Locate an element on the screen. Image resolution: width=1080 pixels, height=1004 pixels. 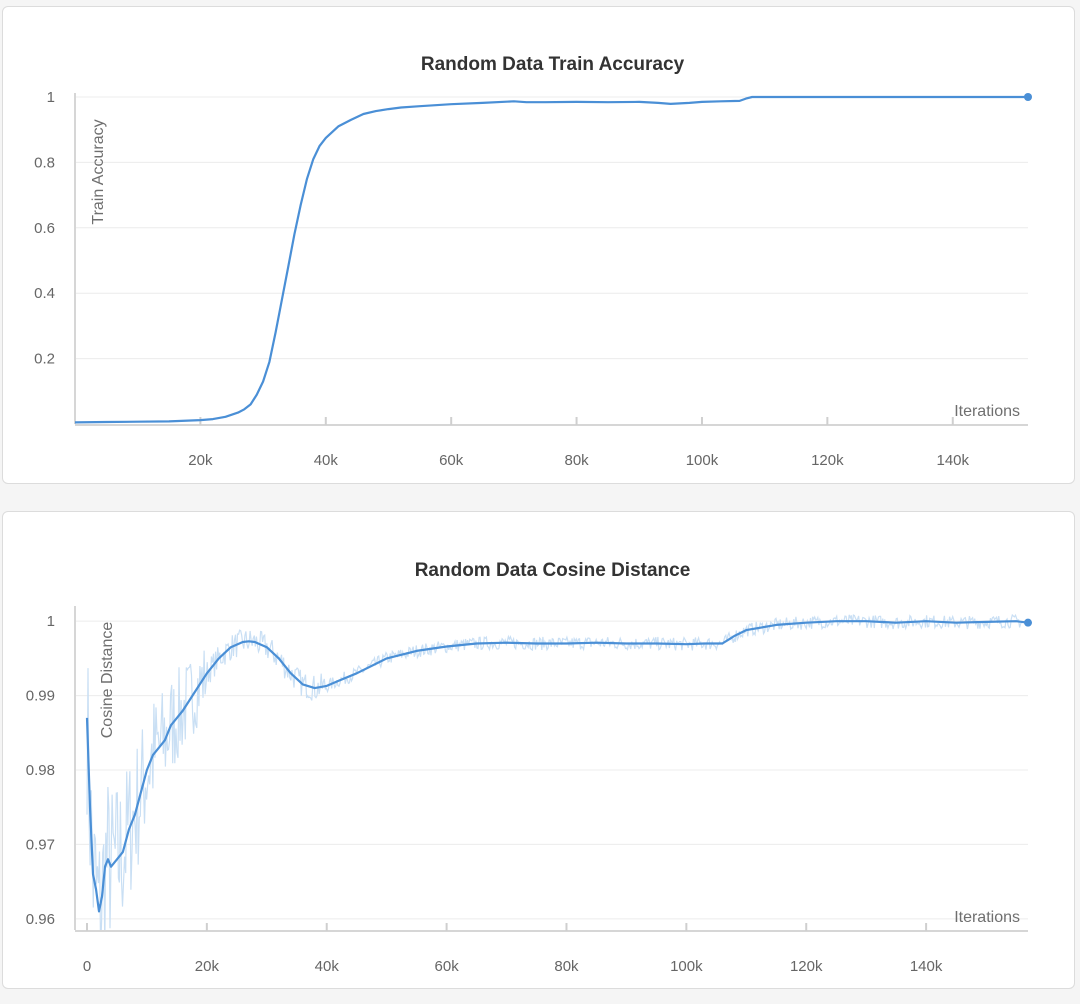
y-tick-label: 0.96 is located at coordinates (40, 919).